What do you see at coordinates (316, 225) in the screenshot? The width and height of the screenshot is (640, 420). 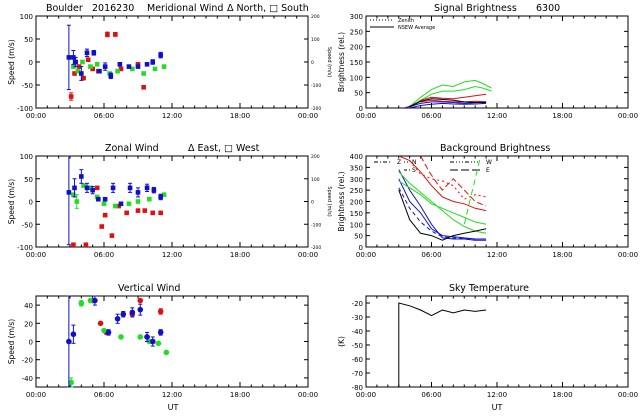 I see `zonal-y2tick-label: -100` at bounding box center [316, 225].